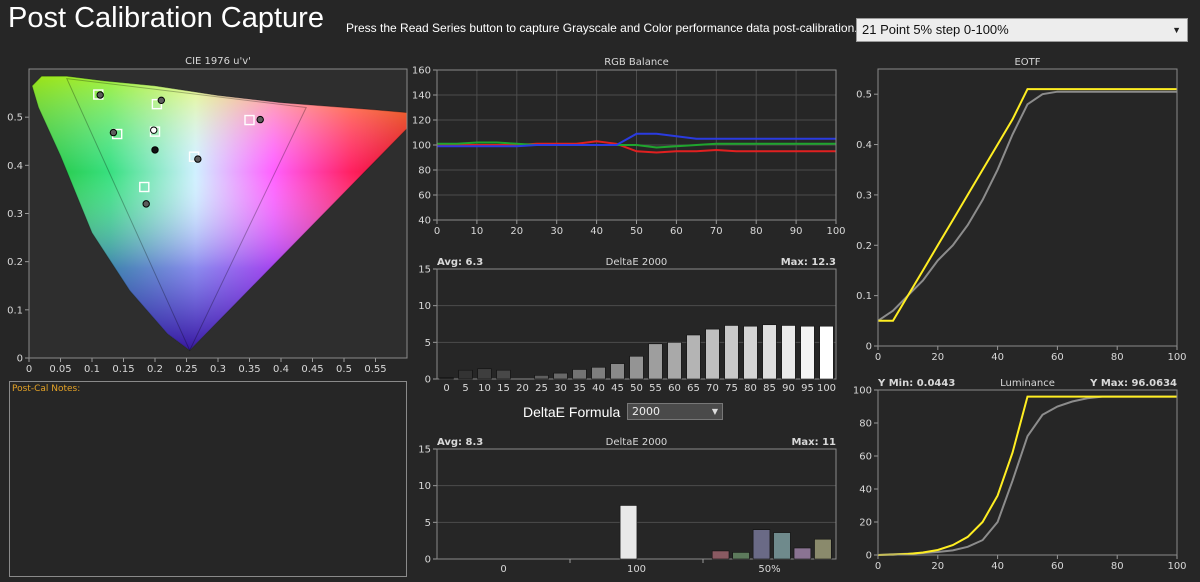  I want to click on cie-xtick-label: 0, so click(29, 369).